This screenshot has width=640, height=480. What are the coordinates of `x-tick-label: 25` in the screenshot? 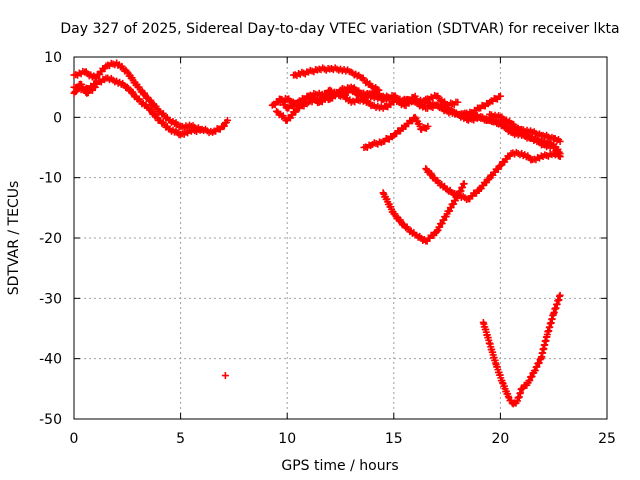 It's located at (607, 439).